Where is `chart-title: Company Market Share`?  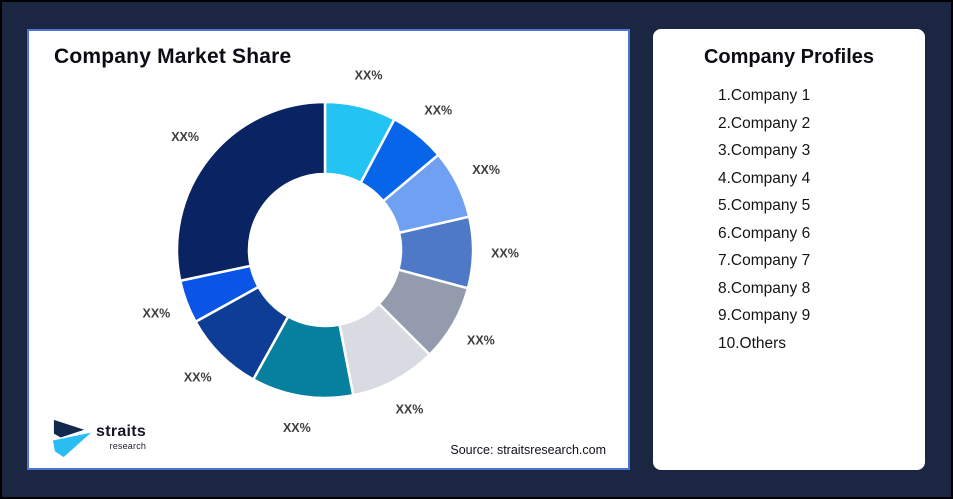 chart-title: Company Market Share is located at coordinates (173, 56).